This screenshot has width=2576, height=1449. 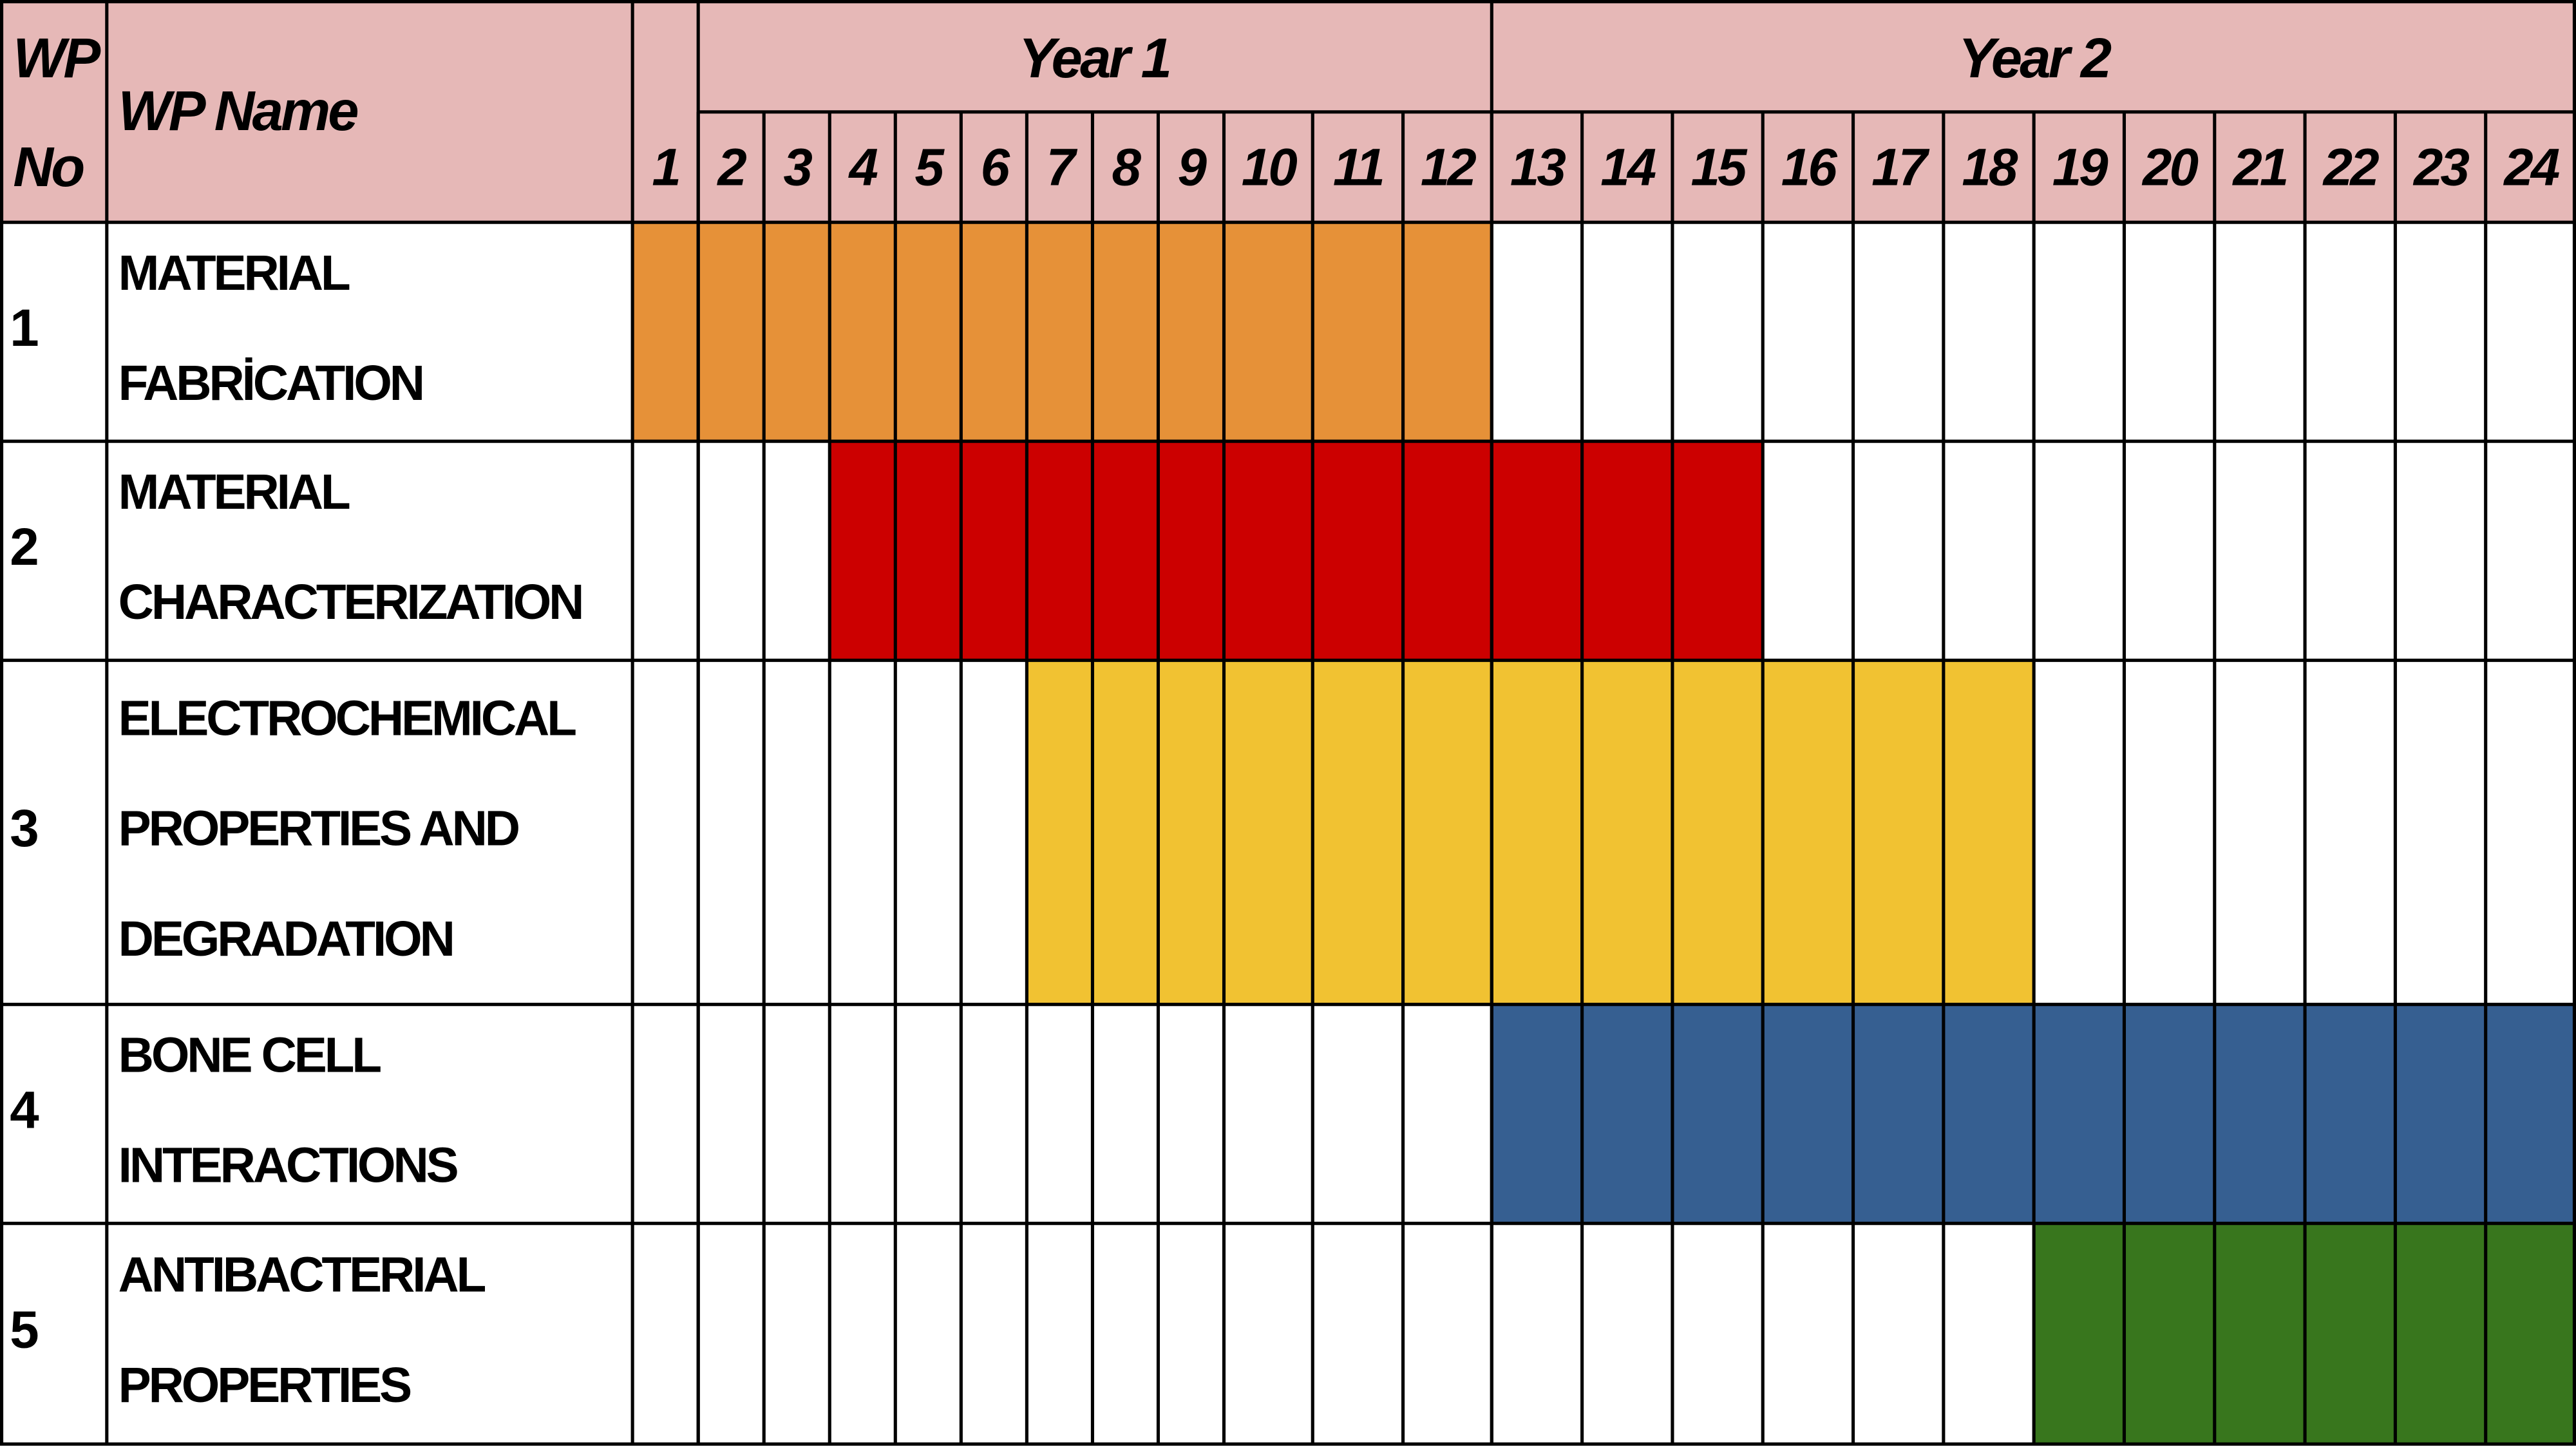 What do you see at coordinates (249, 1055) in the screenshot?
I see `wp-name-line: BONE CELL` at bounding box center [249, 1055].